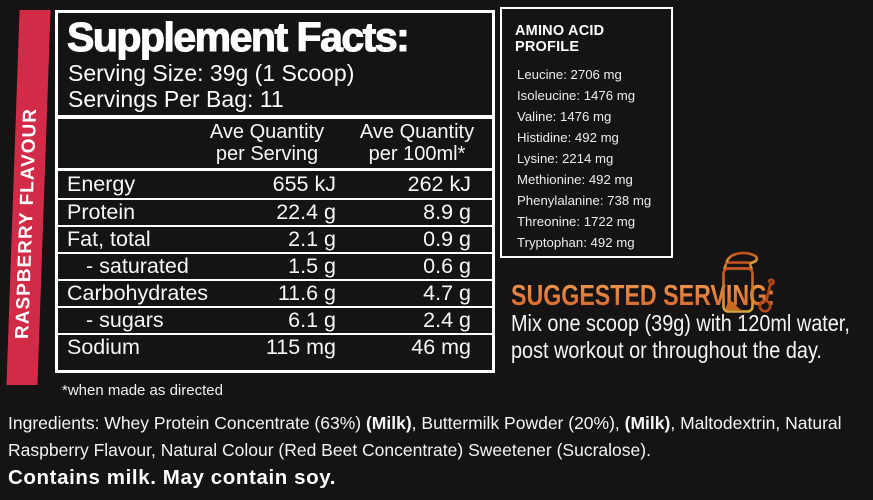 The image size is (873, 500). I want to click on nutrient-per-100ml-value: 2.4 g, so click(447, 320).